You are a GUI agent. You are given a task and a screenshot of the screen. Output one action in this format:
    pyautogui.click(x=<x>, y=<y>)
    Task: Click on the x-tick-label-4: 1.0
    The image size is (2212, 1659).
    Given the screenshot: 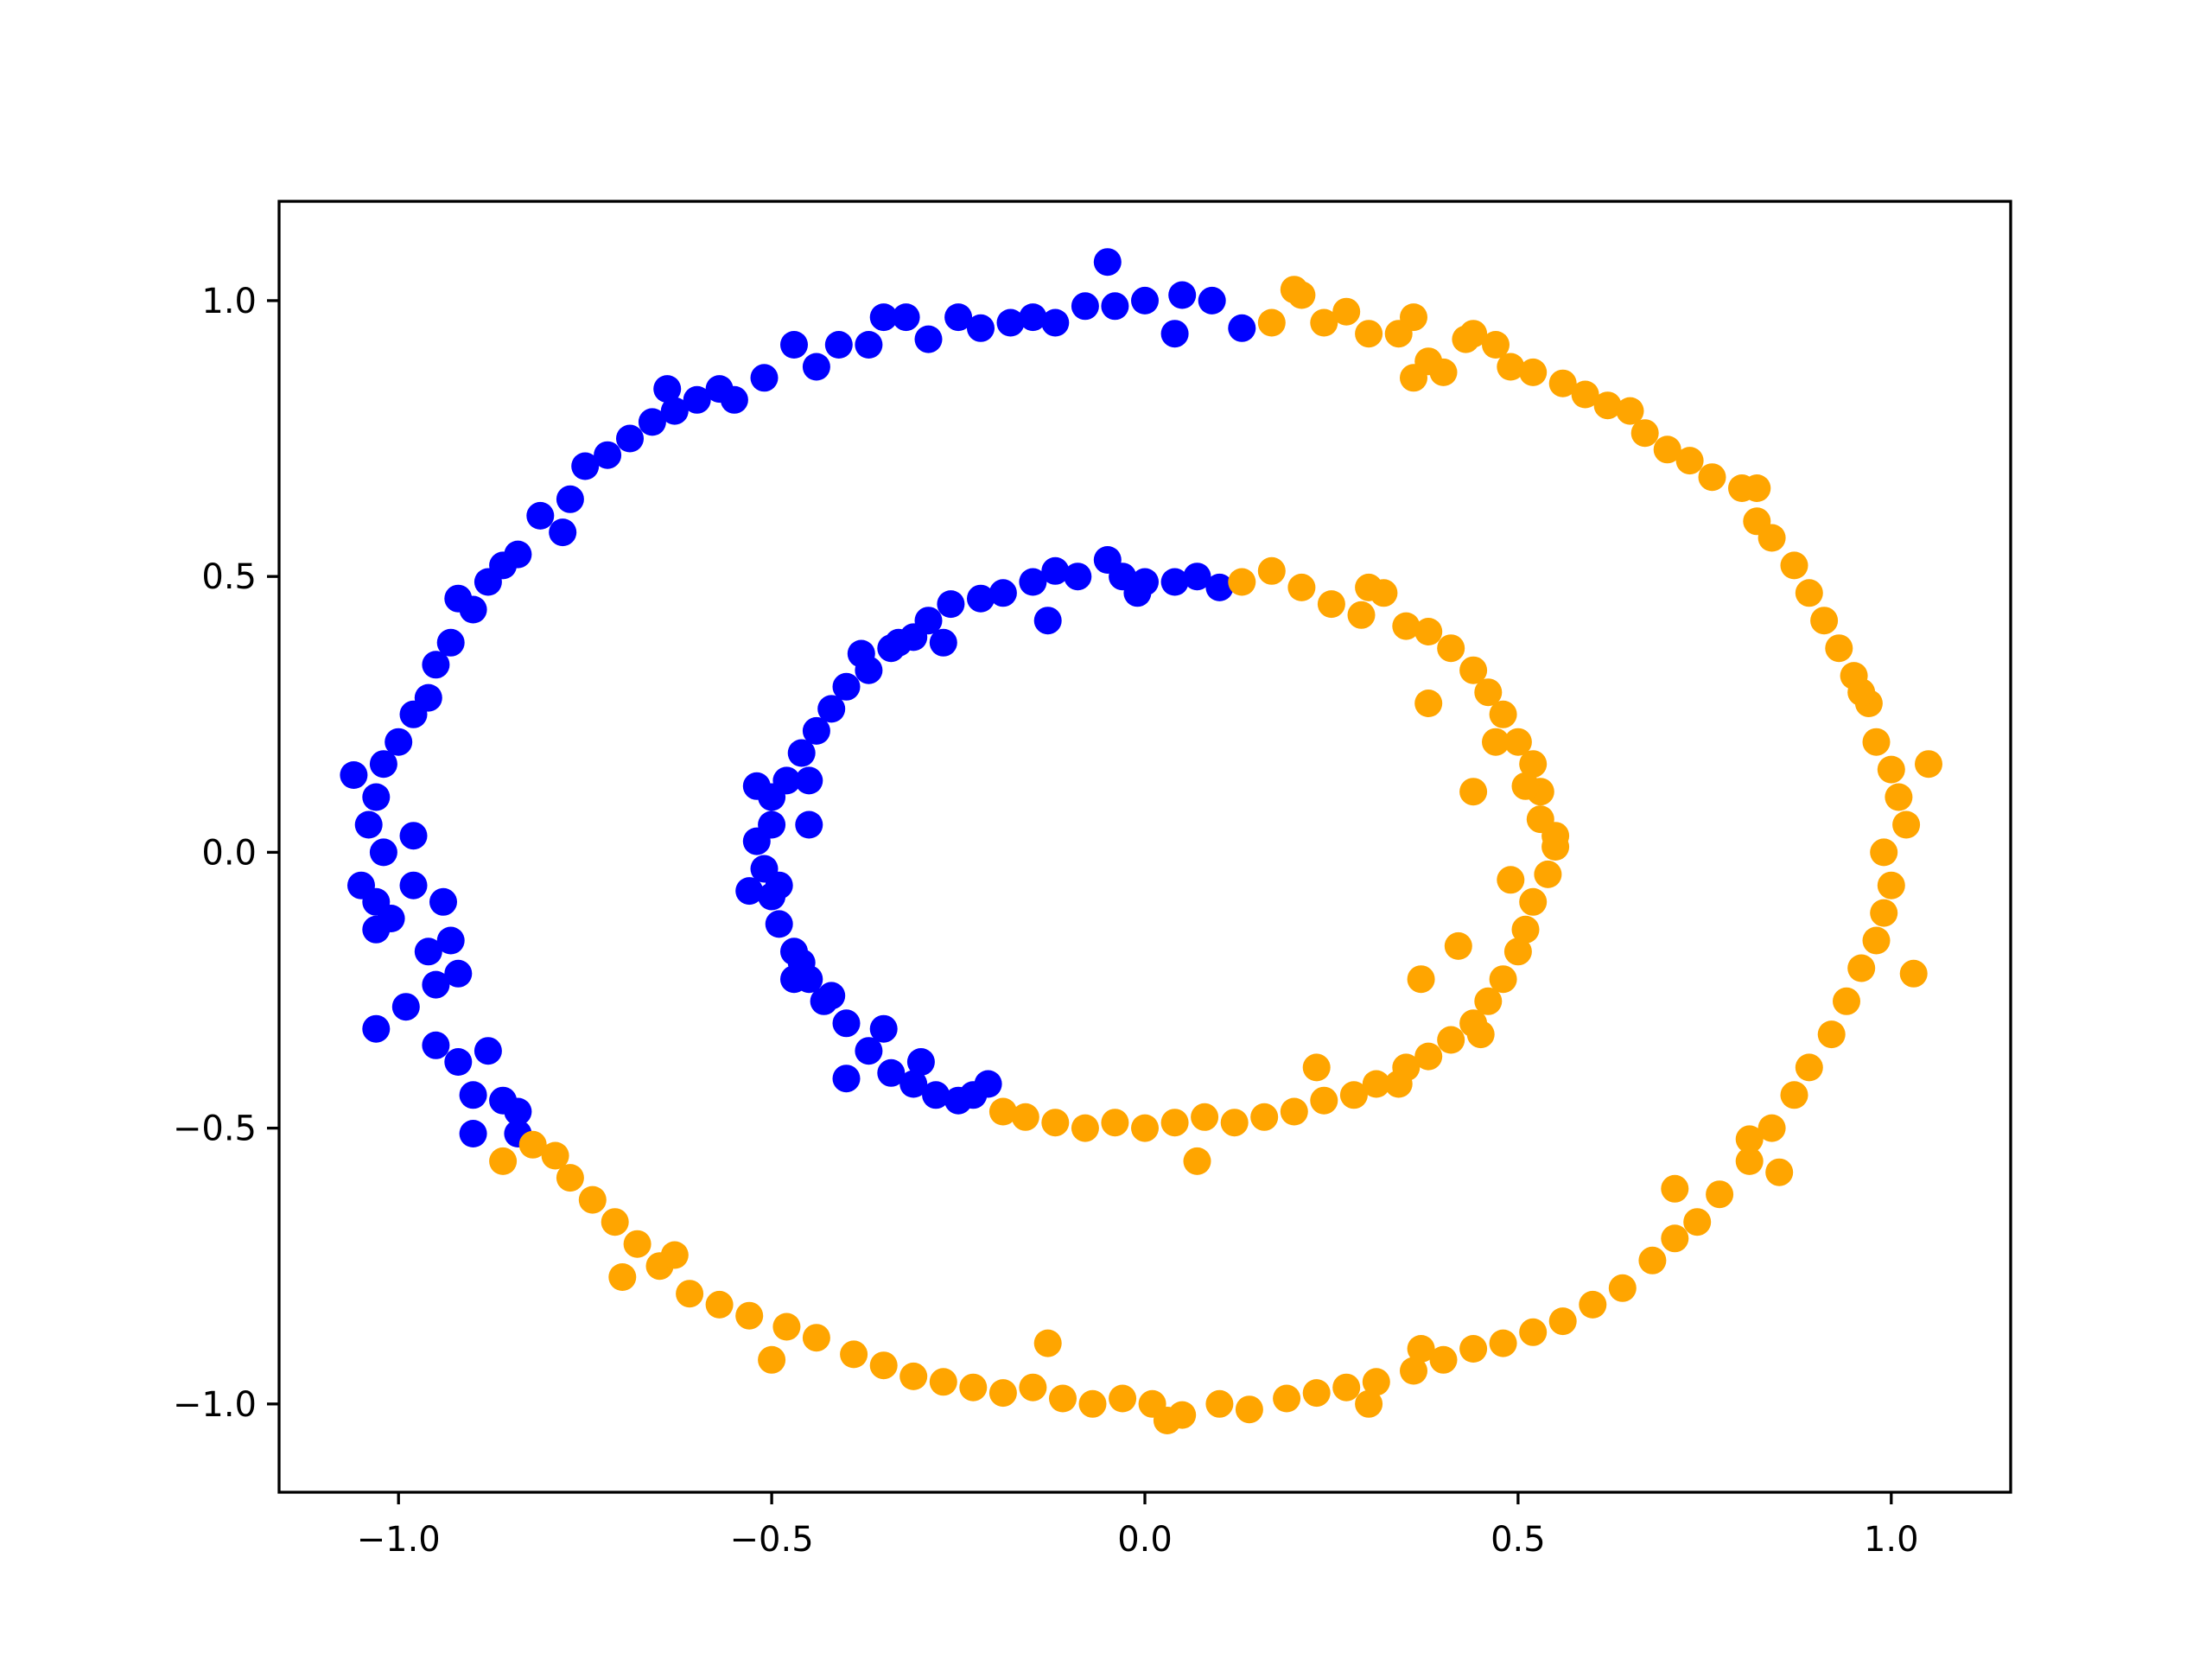 What is the action you would take?
    pyautogui.click(x=1891, y=1540)
    